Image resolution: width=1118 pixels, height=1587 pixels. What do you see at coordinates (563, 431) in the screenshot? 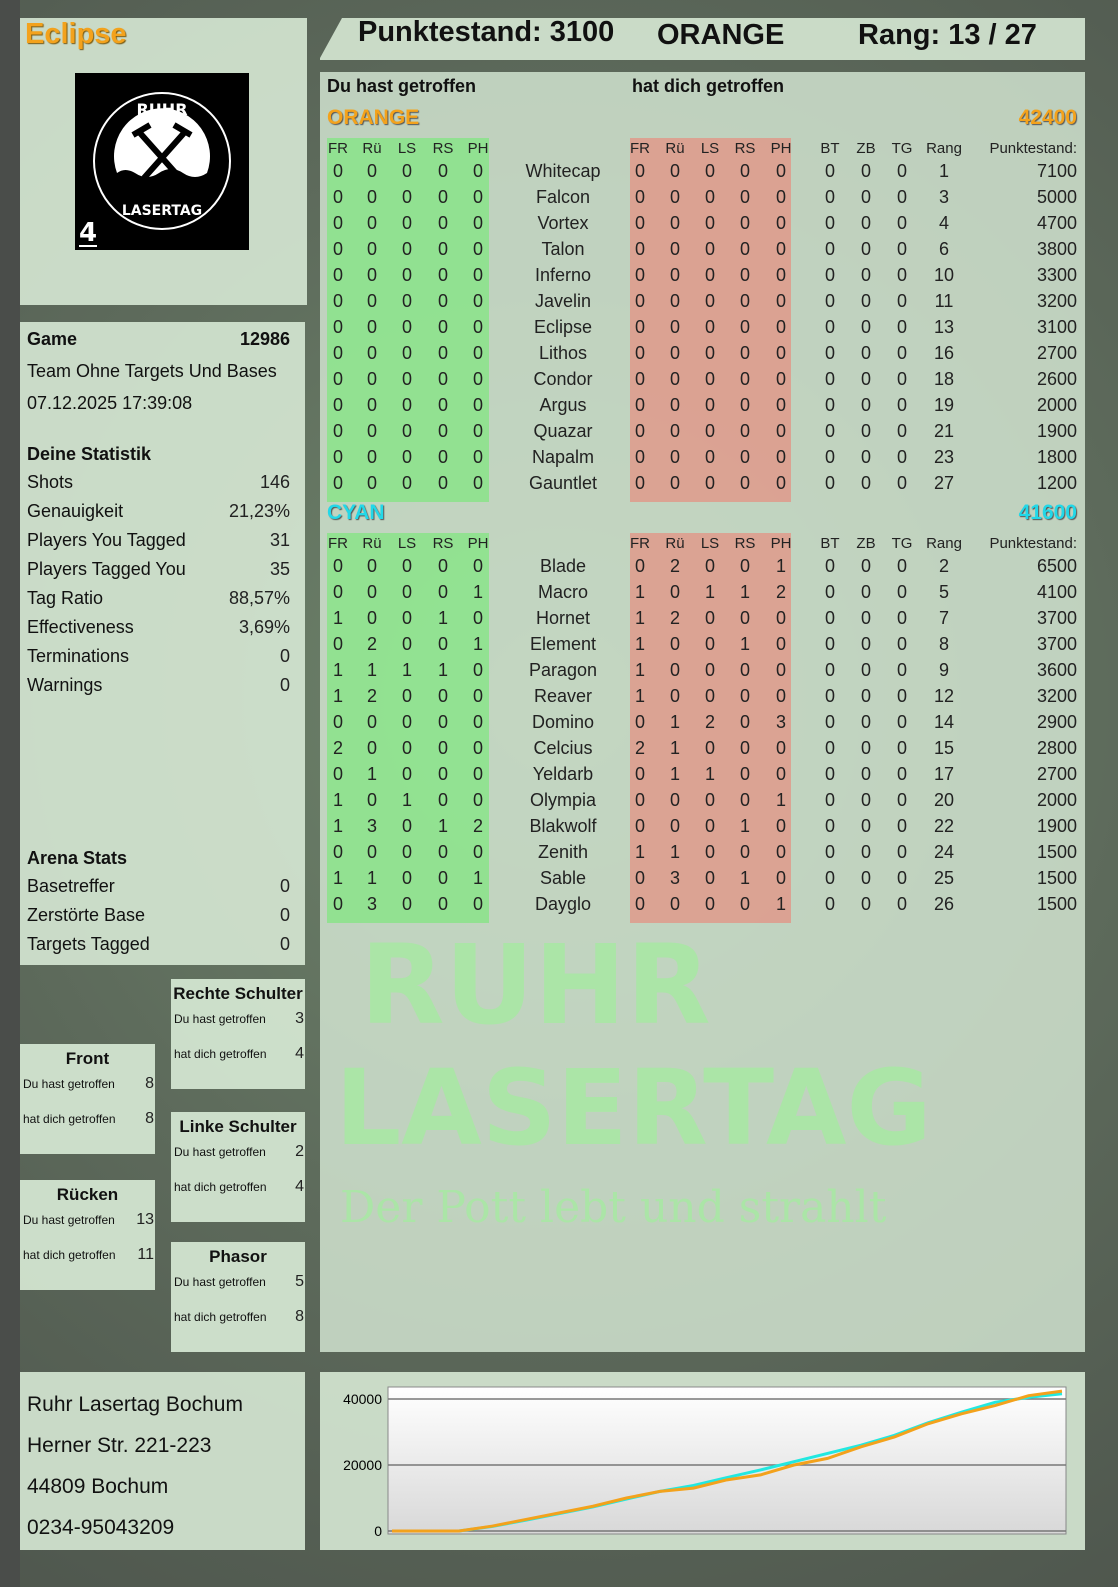
I see `player-name: Quazar` at bounding box center [563, 431].